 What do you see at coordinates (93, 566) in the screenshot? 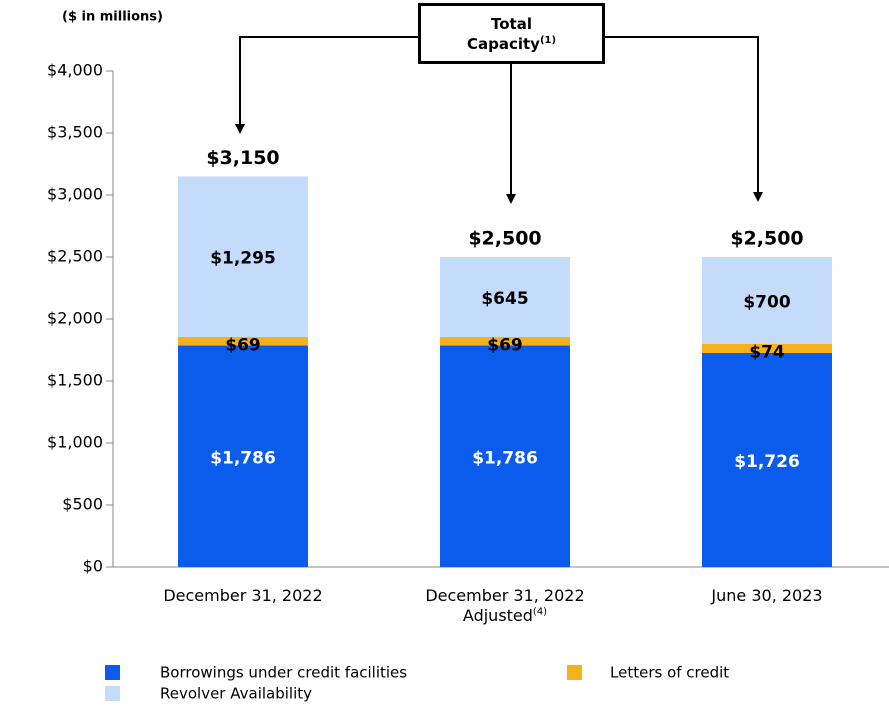
I see `y-tick-label: $0` at bounding box center [93, 566].